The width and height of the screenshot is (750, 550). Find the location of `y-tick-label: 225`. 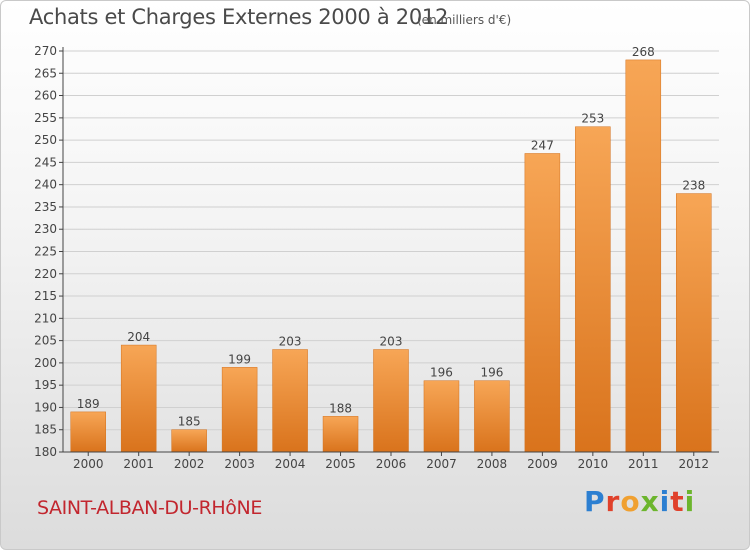

y-tick-label: 225 is located at coordinates (45, 252).